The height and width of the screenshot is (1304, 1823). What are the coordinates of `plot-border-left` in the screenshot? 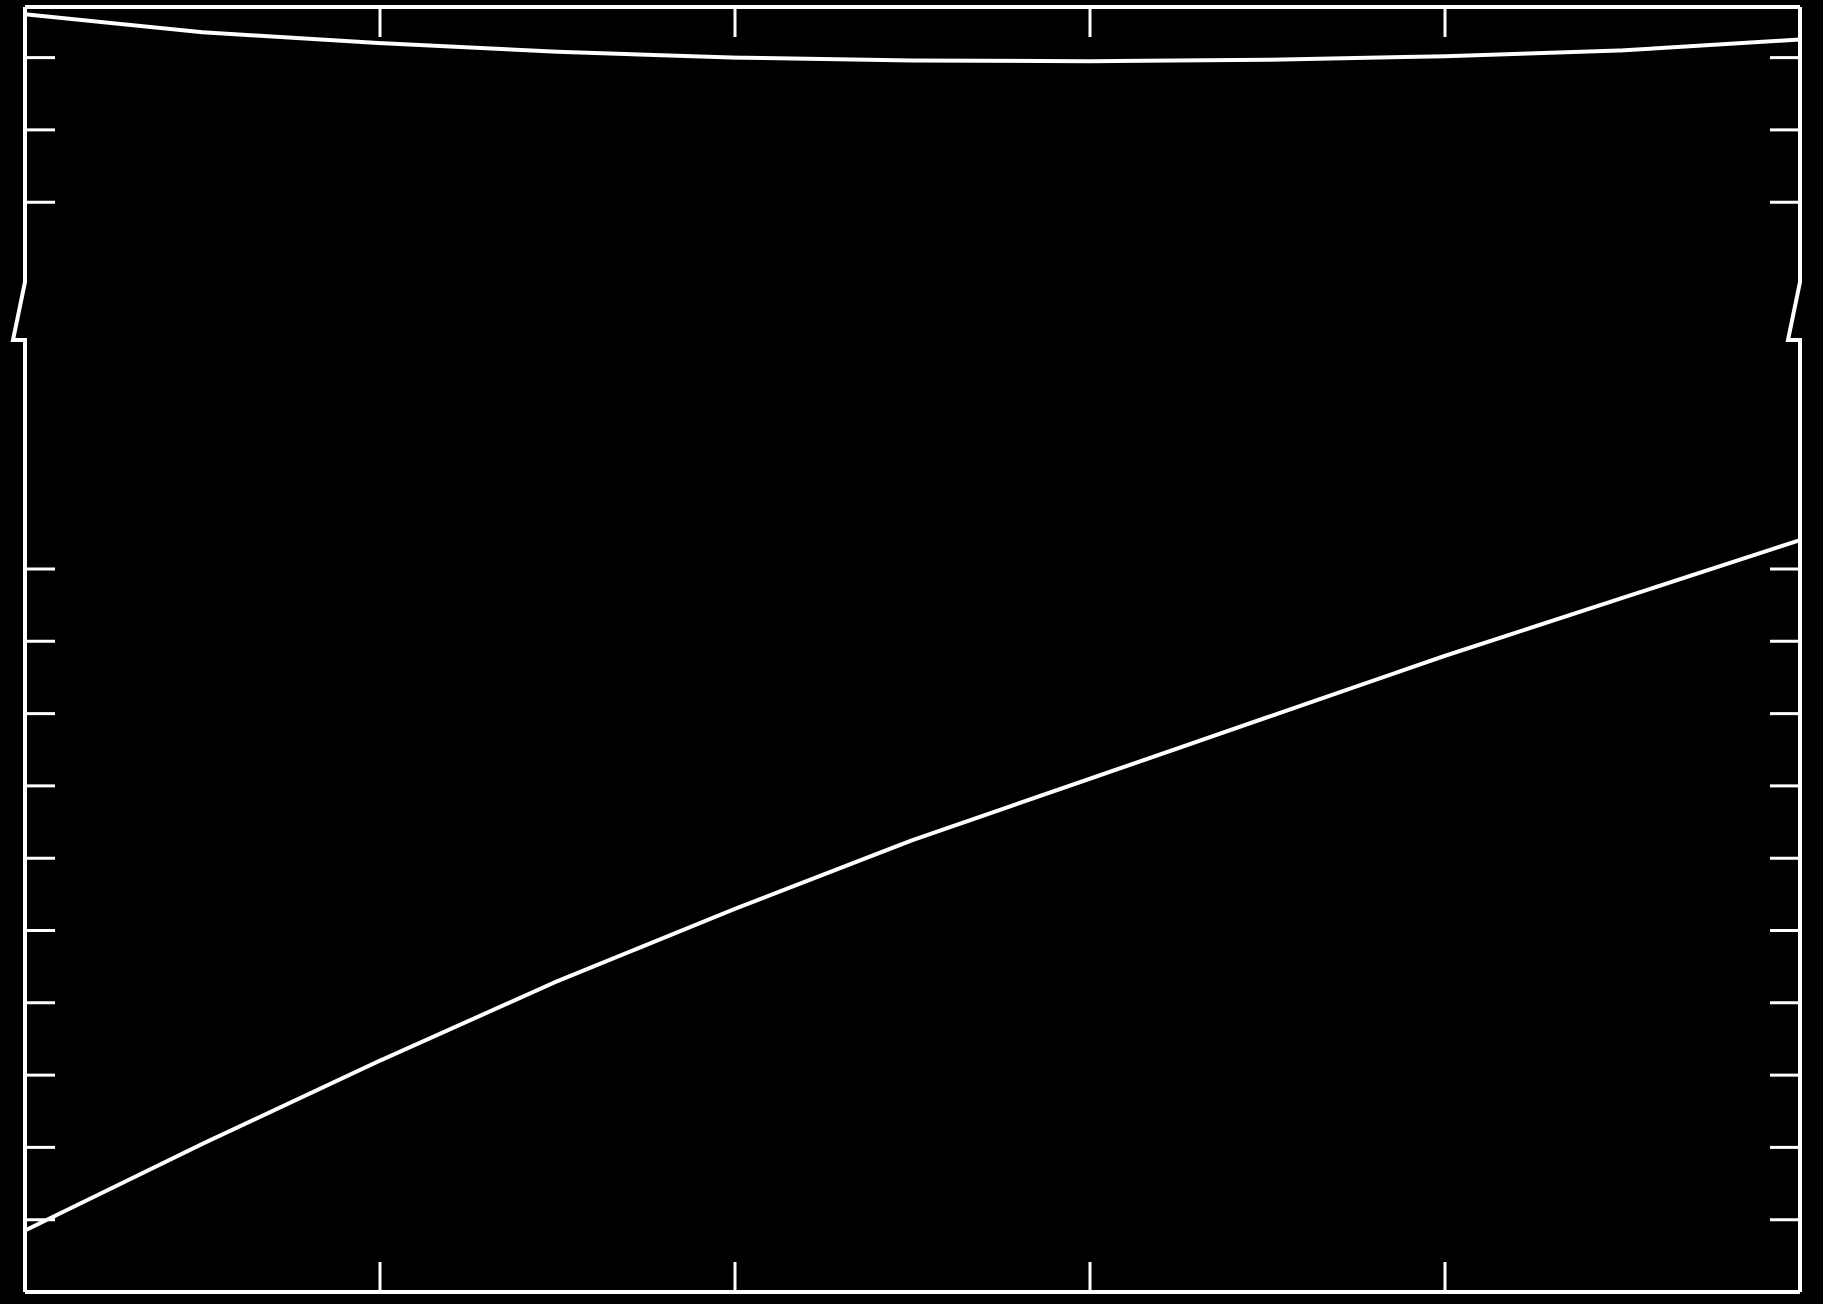 It's located at (18, 649).